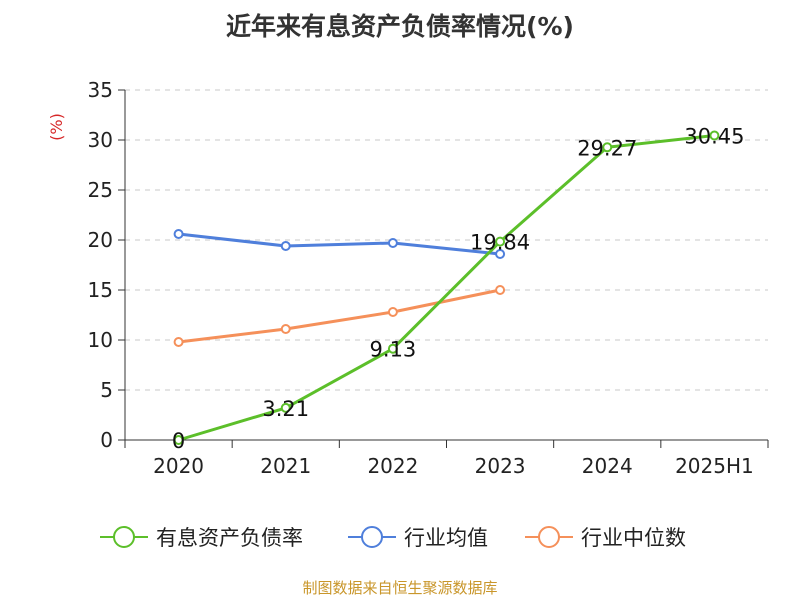 This screenshot has width=800, height=600. I want to click on x-tick-label: 2023, so click(500, 466).